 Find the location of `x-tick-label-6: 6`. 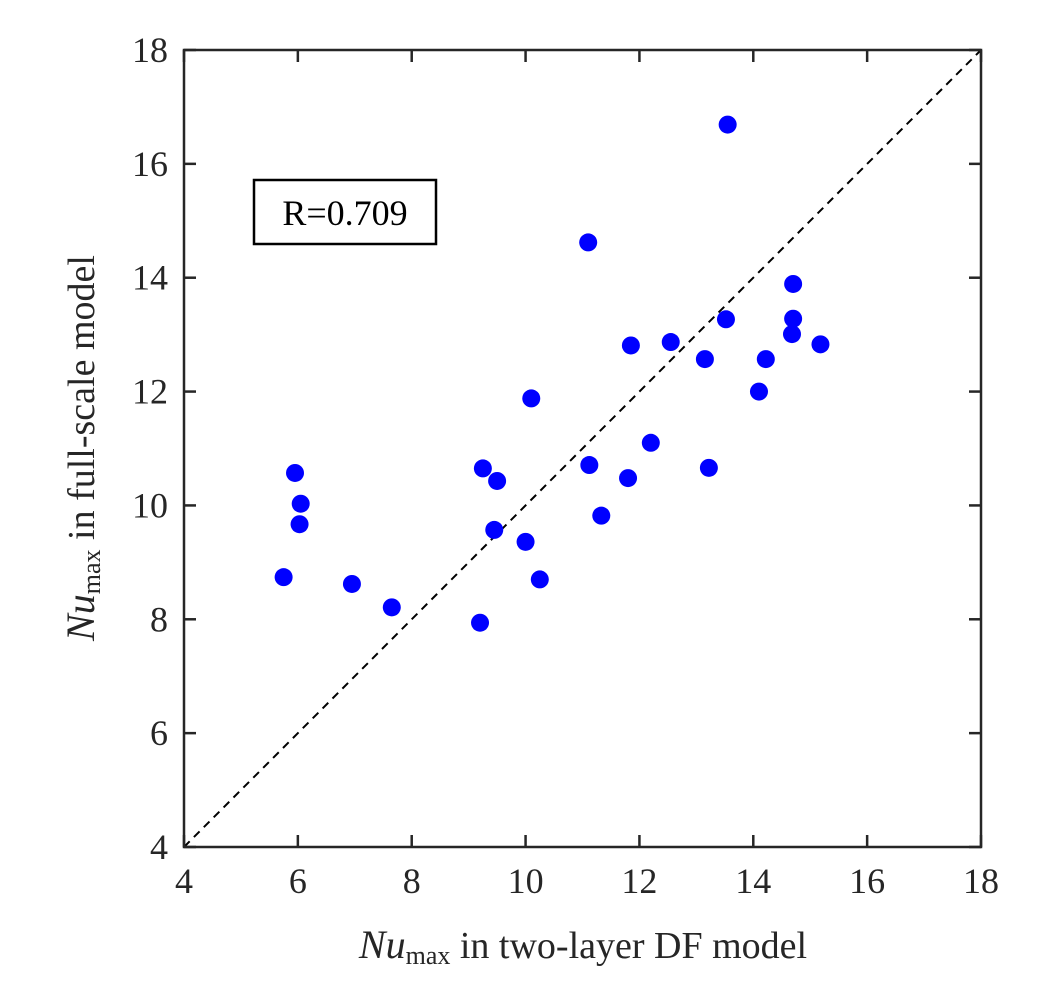

x-tick-label-6: 6 is located at coordinates (298, 881).